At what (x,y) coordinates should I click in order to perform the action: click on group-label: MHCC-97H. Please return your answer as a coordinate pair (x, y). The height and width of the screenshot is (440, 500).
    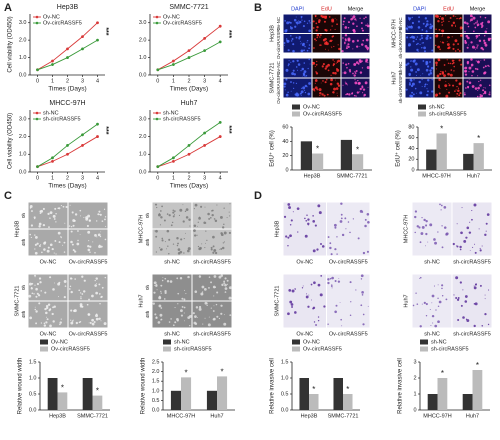
    Looking at the image, I should click on (394, 33).